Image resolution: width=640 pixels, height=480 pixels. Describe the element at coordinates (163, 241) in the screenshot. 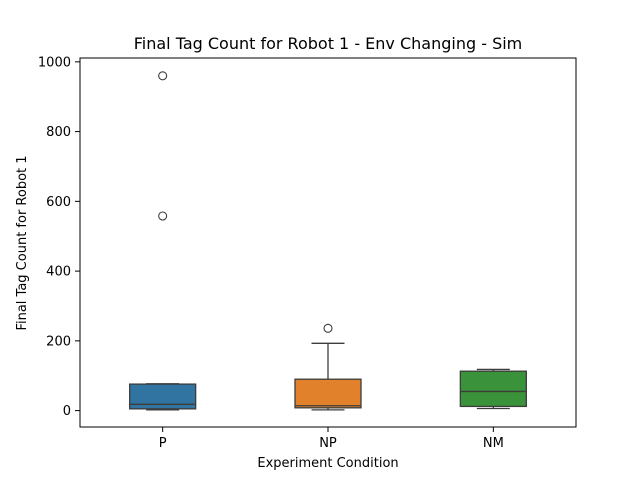

I see `box-p` at that location.